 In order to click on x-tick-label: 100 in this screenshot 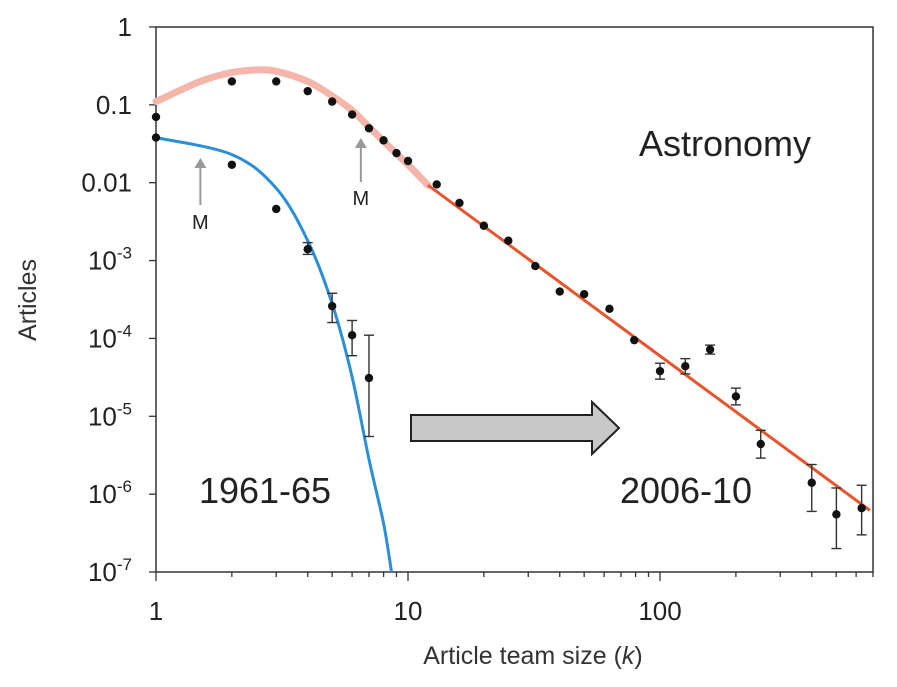, I will do `click(659, 611)`.